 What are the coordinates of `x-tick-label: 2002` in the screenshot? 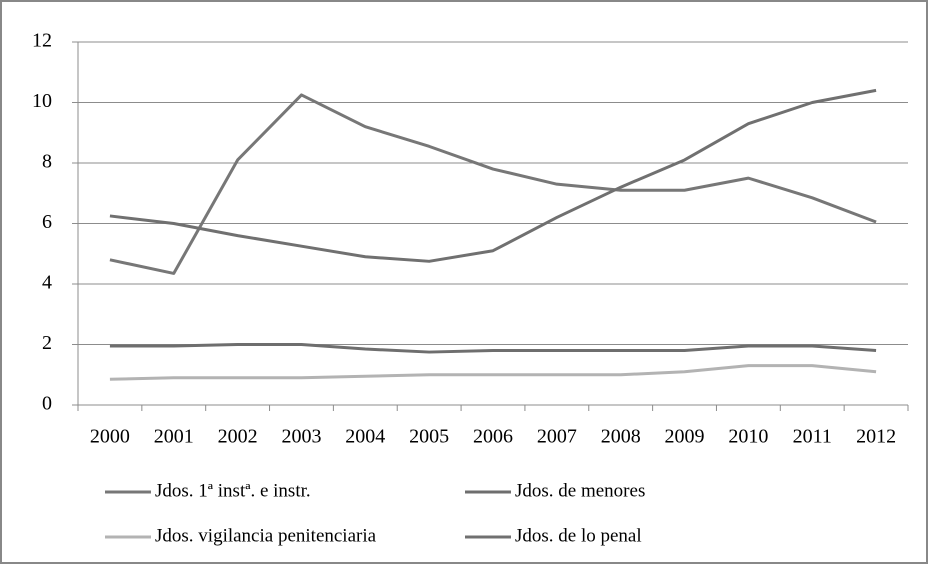 It's located at (238, 437).